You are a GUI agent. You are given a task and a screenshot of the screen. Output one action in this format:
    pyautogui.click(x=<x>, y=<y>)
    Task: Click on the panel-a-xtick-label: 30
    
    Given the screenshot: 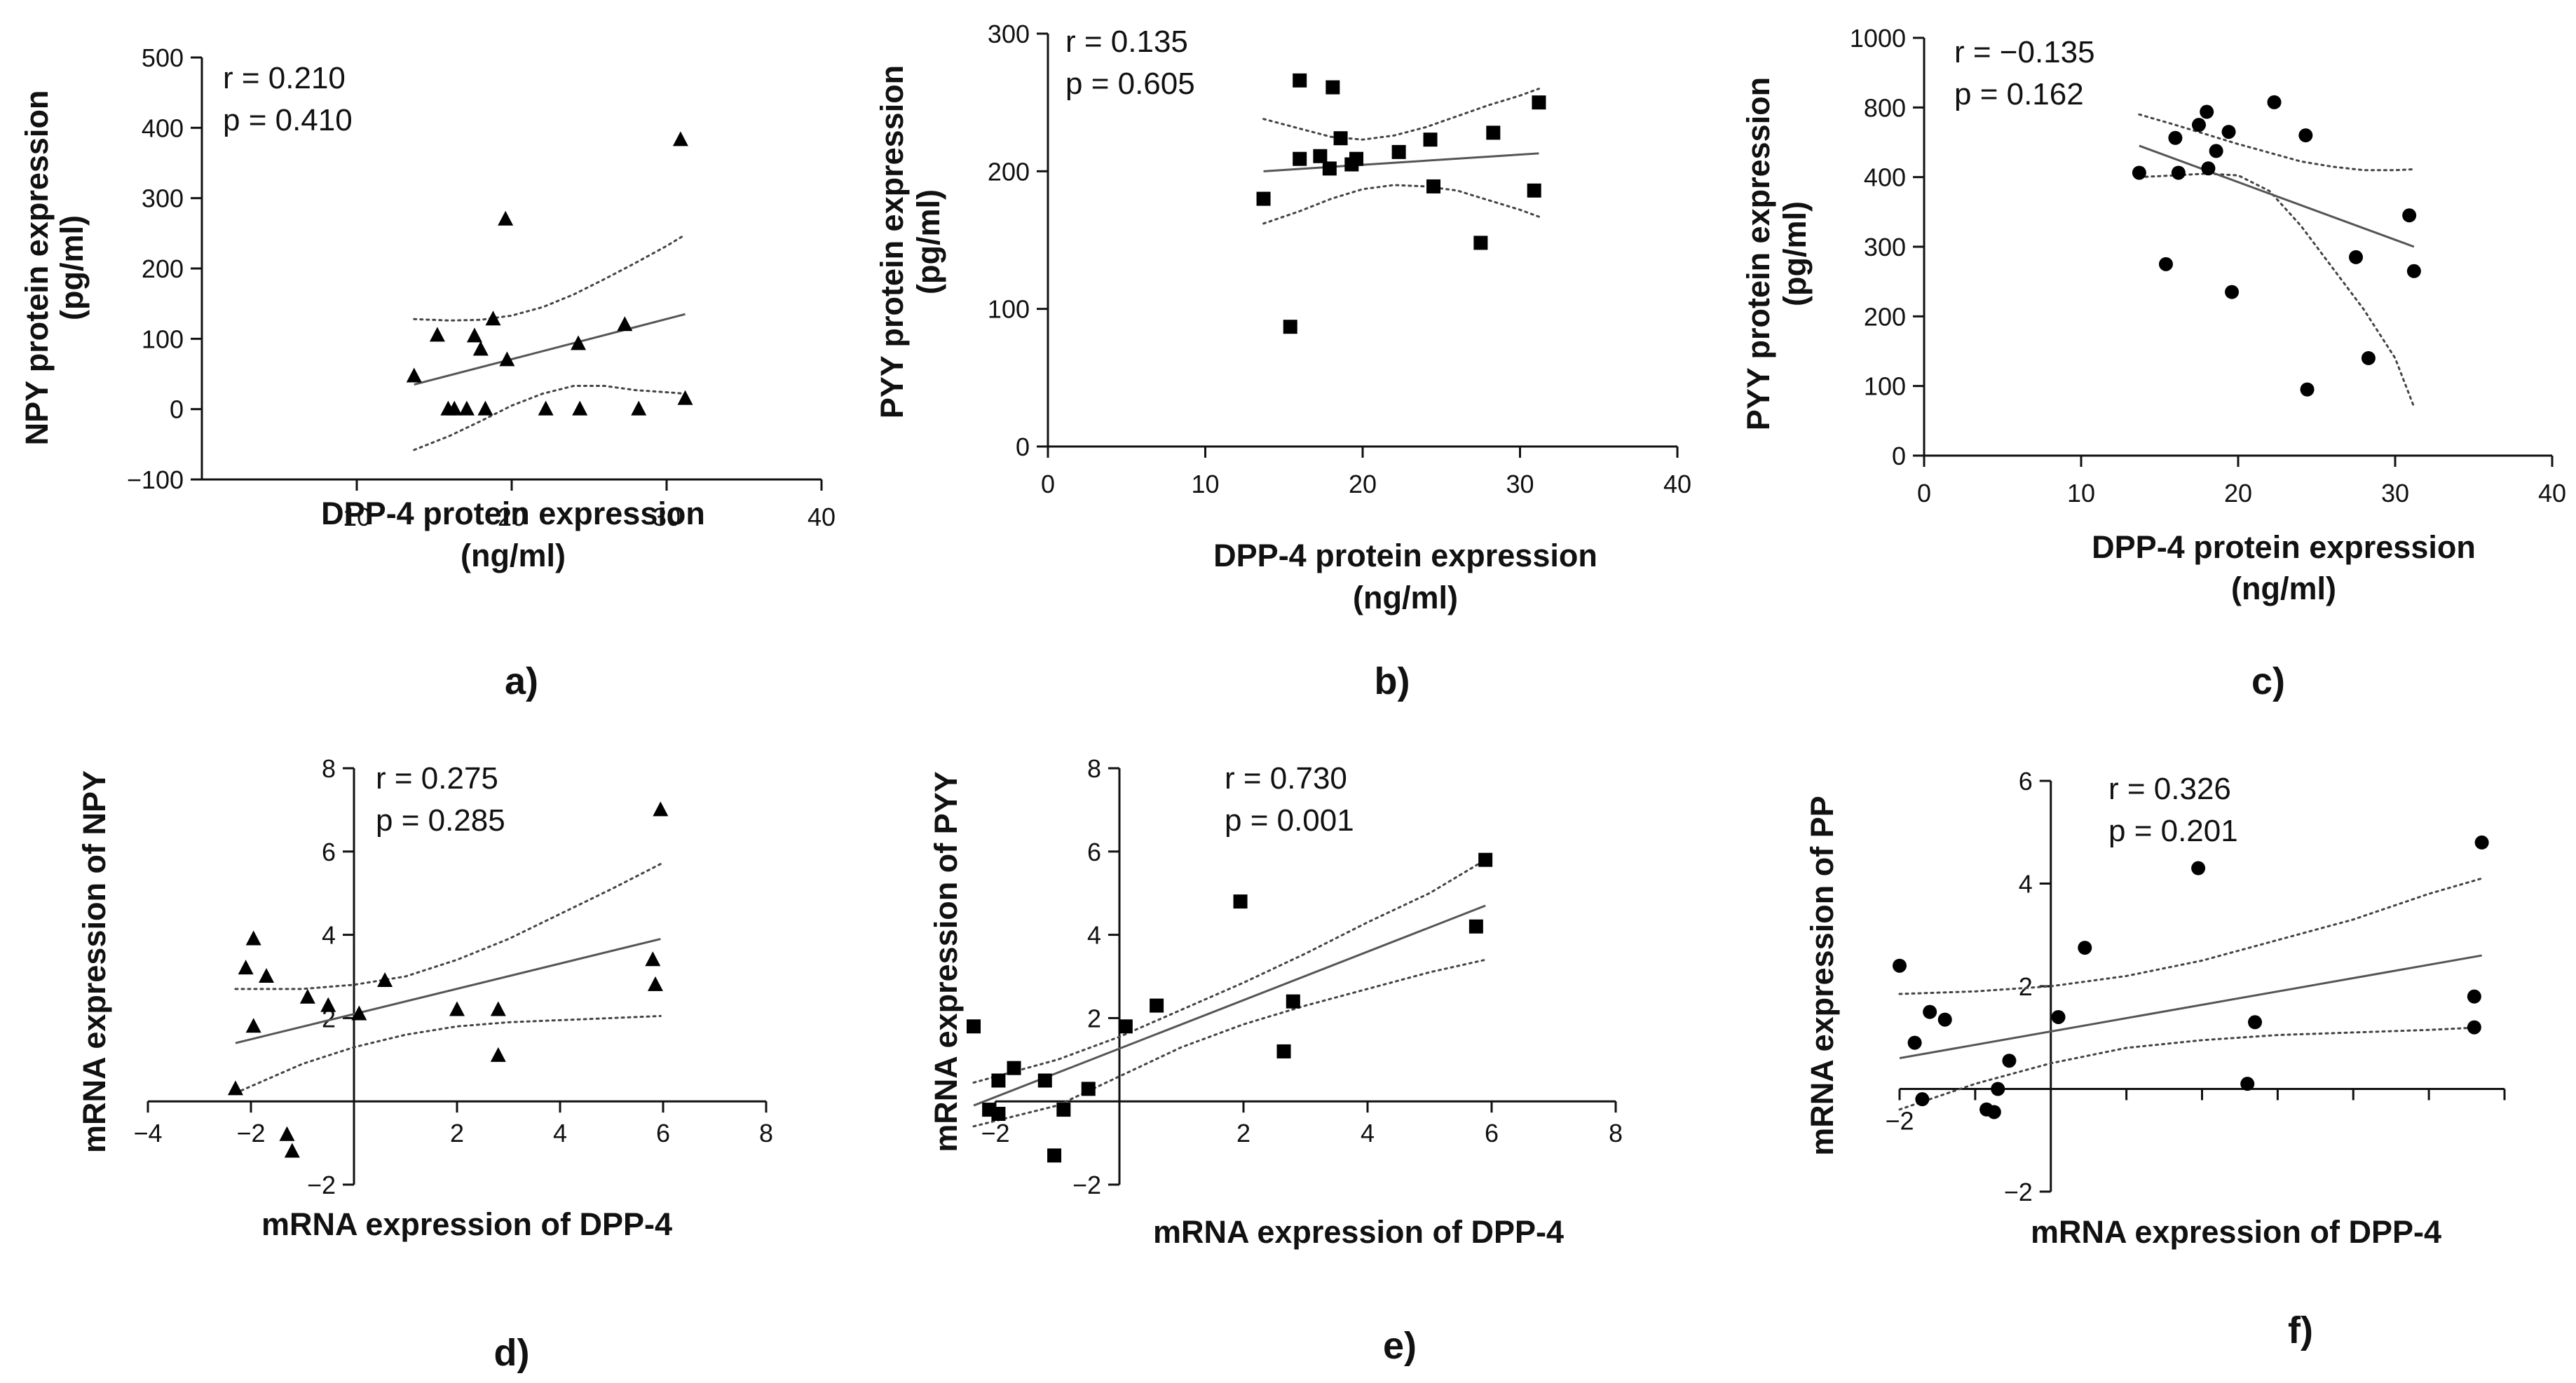 What is the action you would take?
    pyautogui.click(x=667, y=517)
    